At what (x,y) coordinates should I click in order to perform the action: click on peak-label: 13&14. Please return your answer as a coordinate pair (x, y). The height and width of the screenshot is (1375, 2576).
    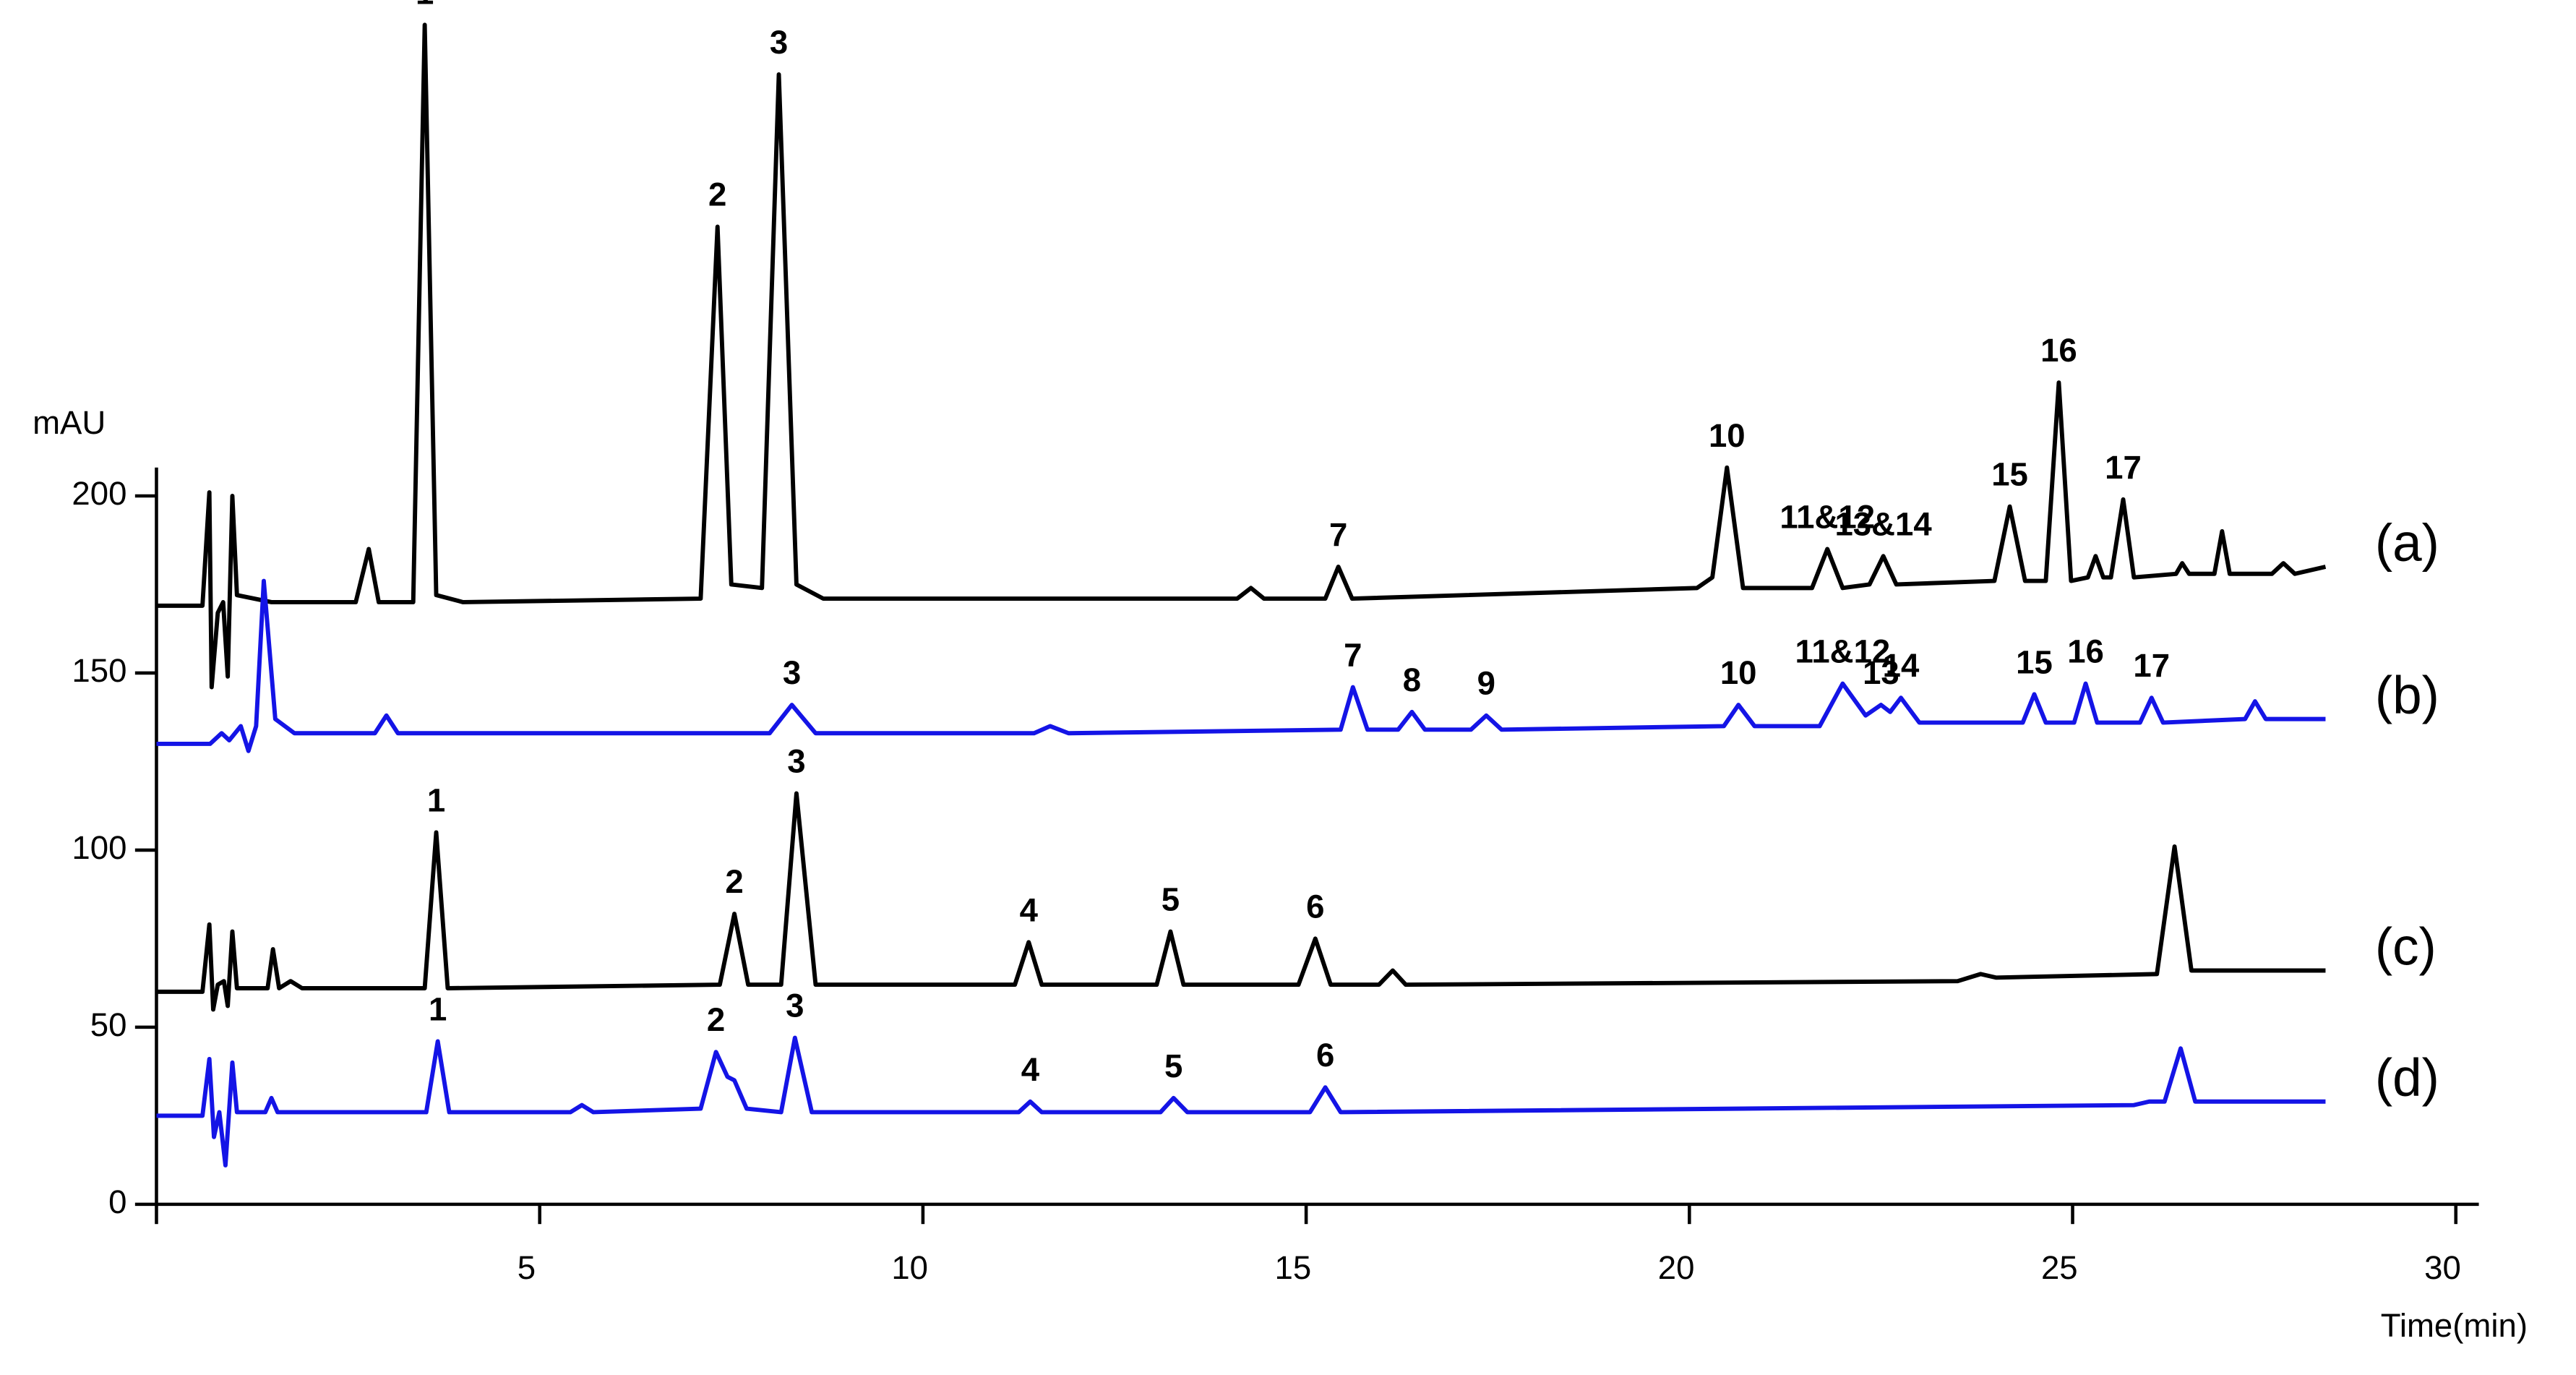
    Looking at the image, I should click on (1883, 523).